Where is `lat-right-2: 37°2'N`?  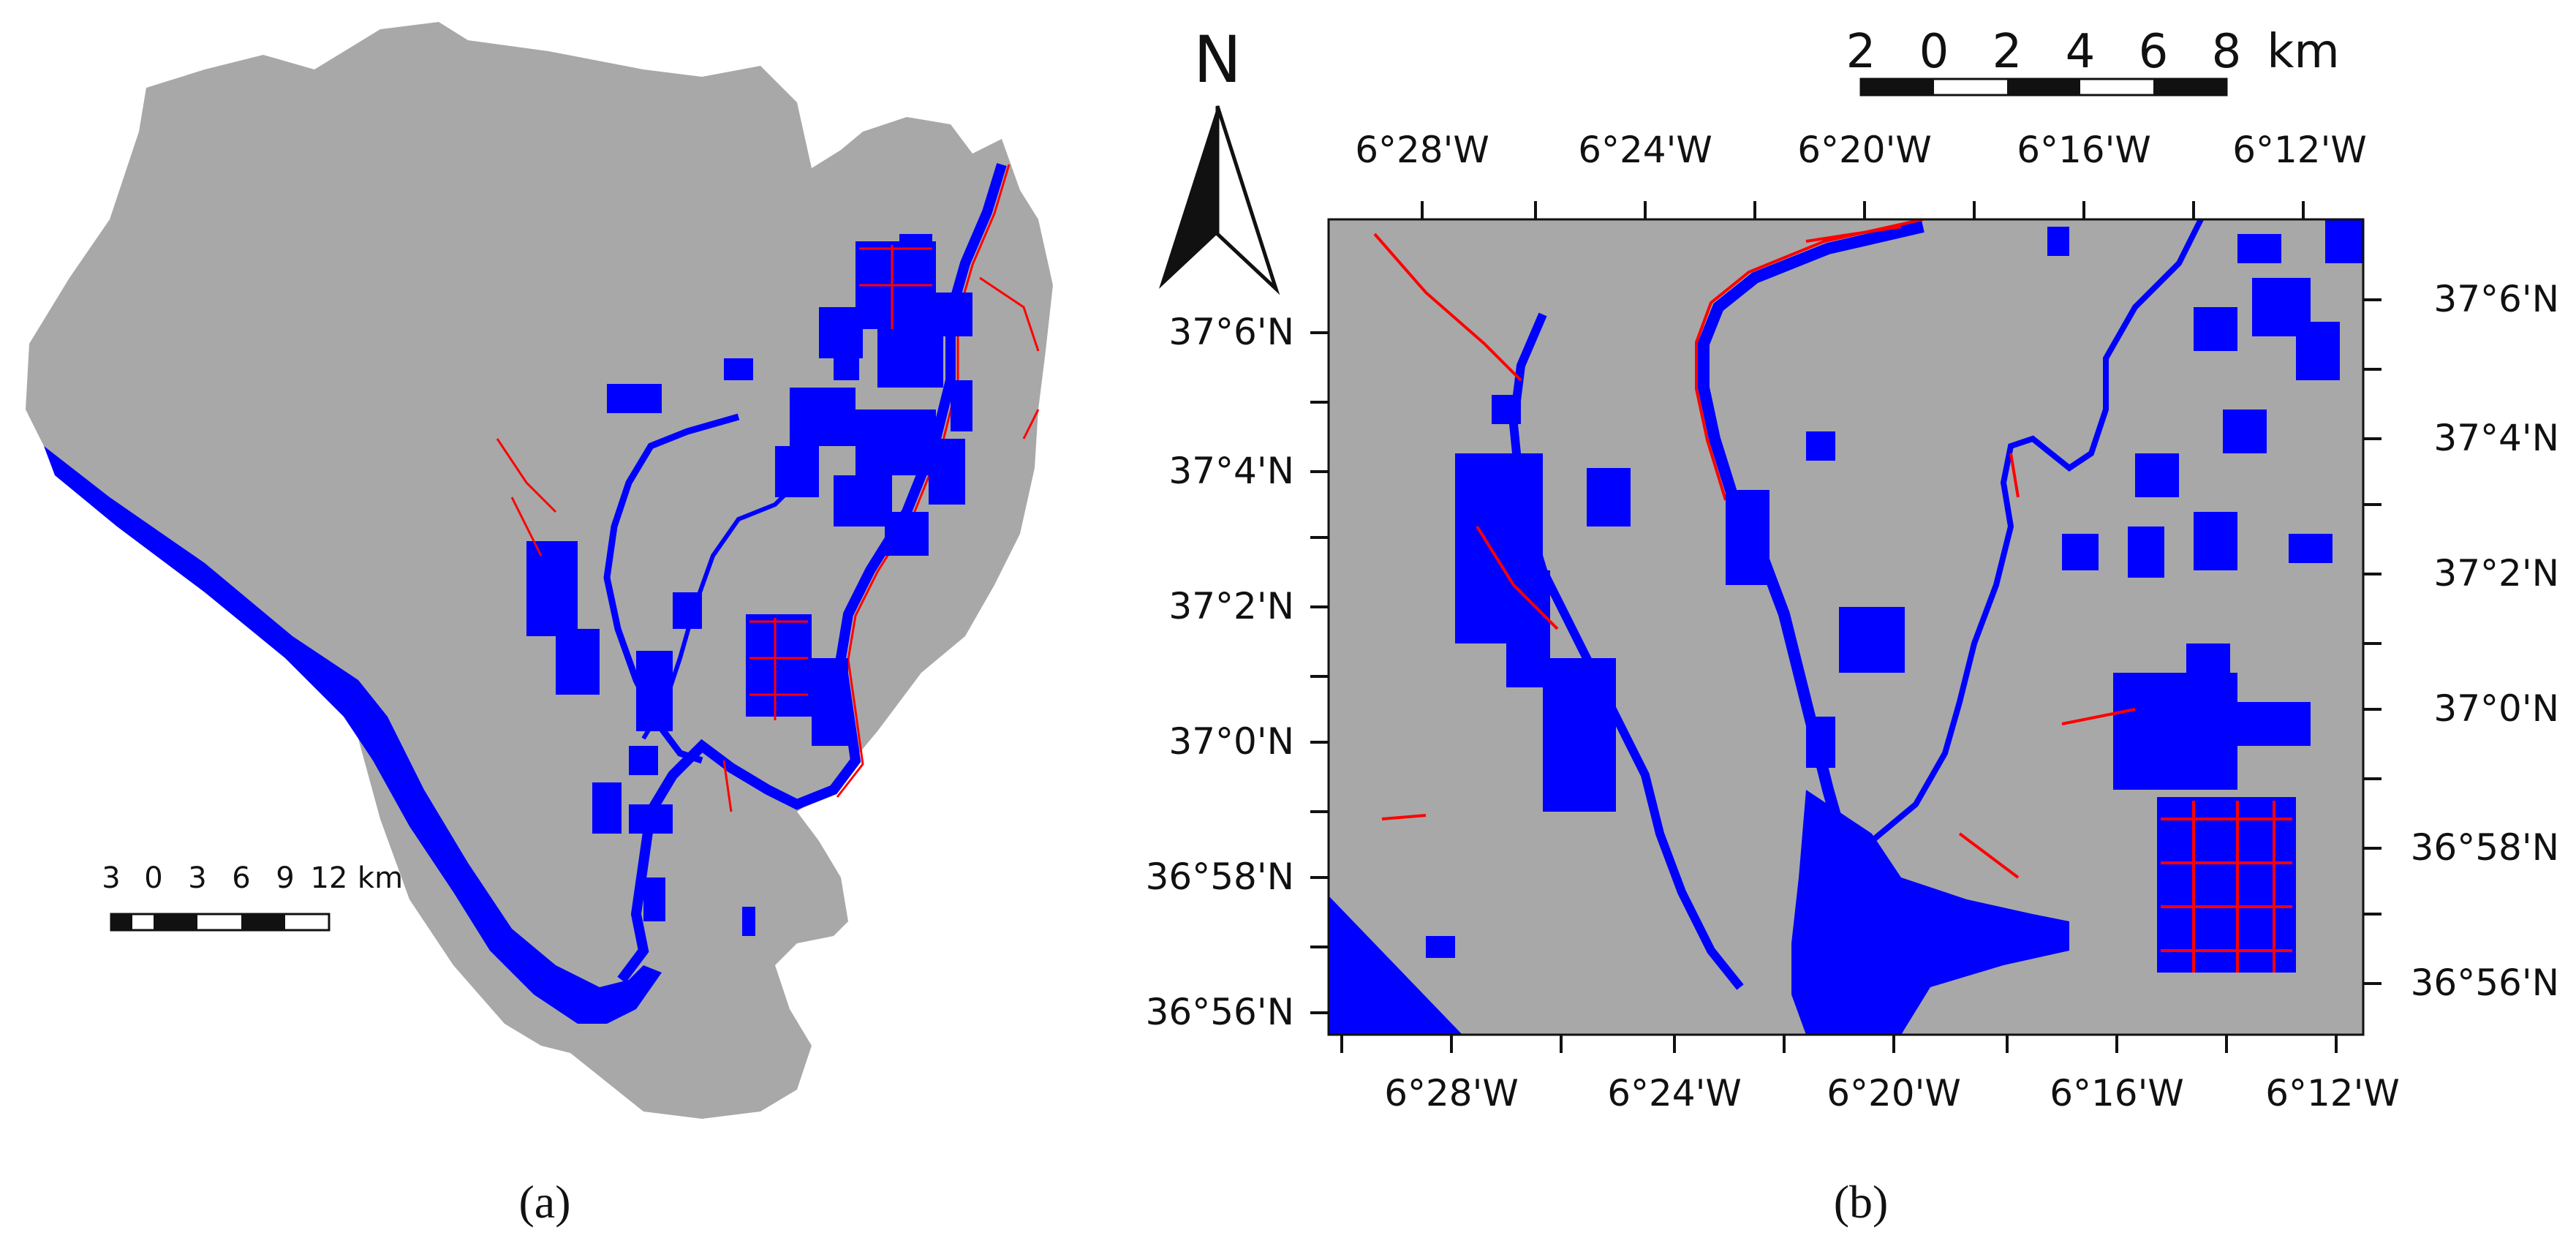 lat-right-2: 37°2'N is located at coordinates (2496, 573).